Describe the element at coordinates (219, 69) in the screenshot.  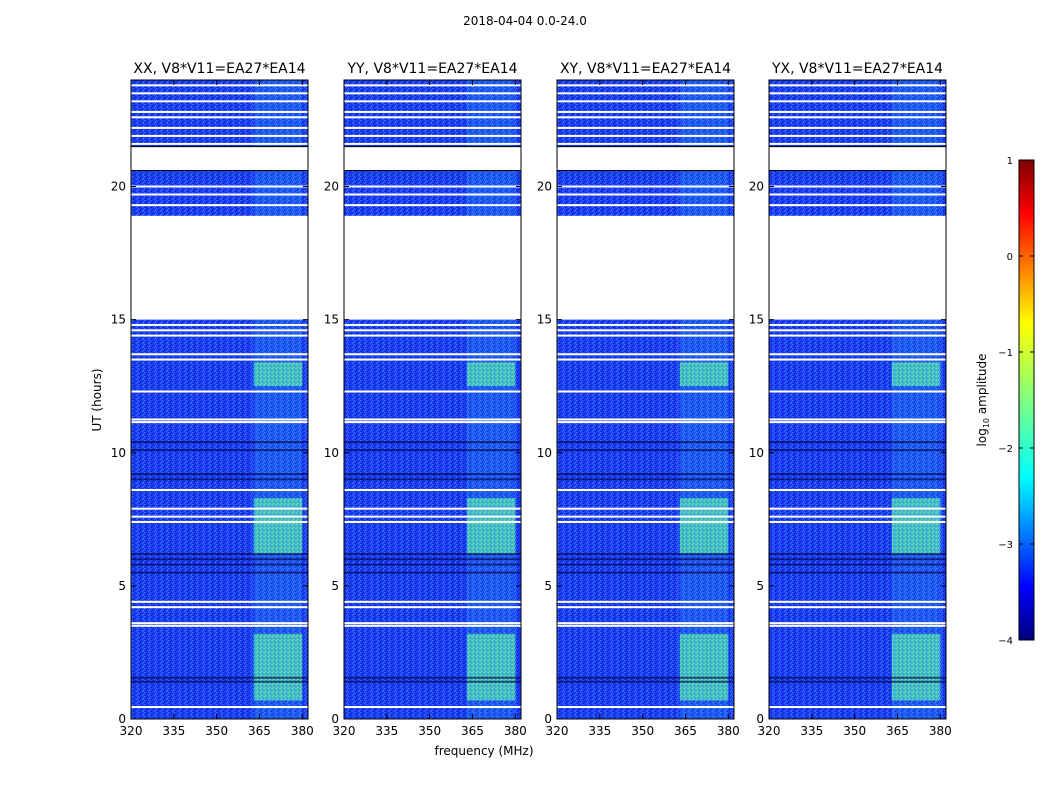
I see `panel-title: XX, V8*V11=EA27*EA14` at that location.